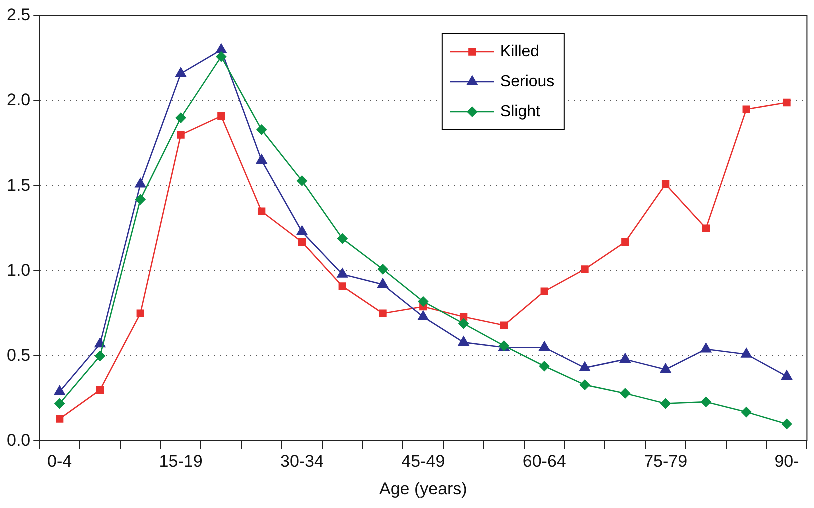 The image size is (814, 508). I want to click on y-tick-label: 2.0, so click(18, 100).